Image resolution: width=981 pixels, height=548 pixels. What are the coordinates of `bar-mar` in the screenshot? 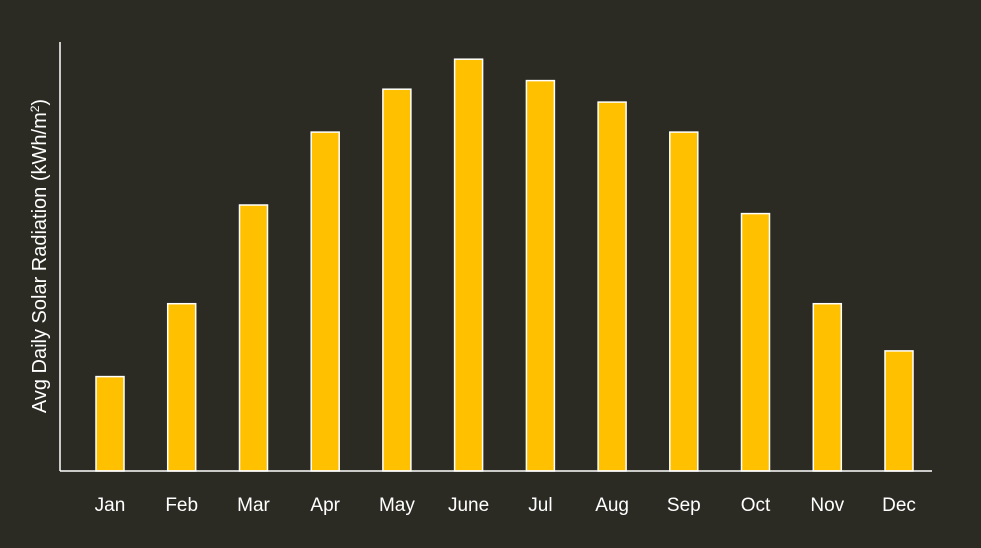 It's located at (253, 338).